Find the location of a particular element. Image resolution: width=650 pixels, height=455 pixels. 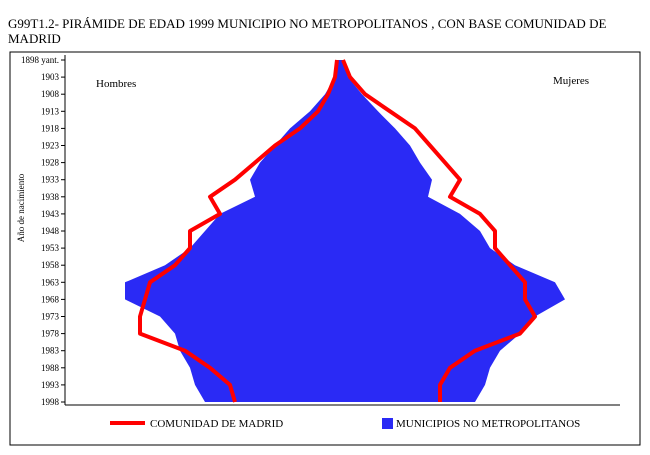

y-tick-label: 1908 is located at coordinates (50, 94).